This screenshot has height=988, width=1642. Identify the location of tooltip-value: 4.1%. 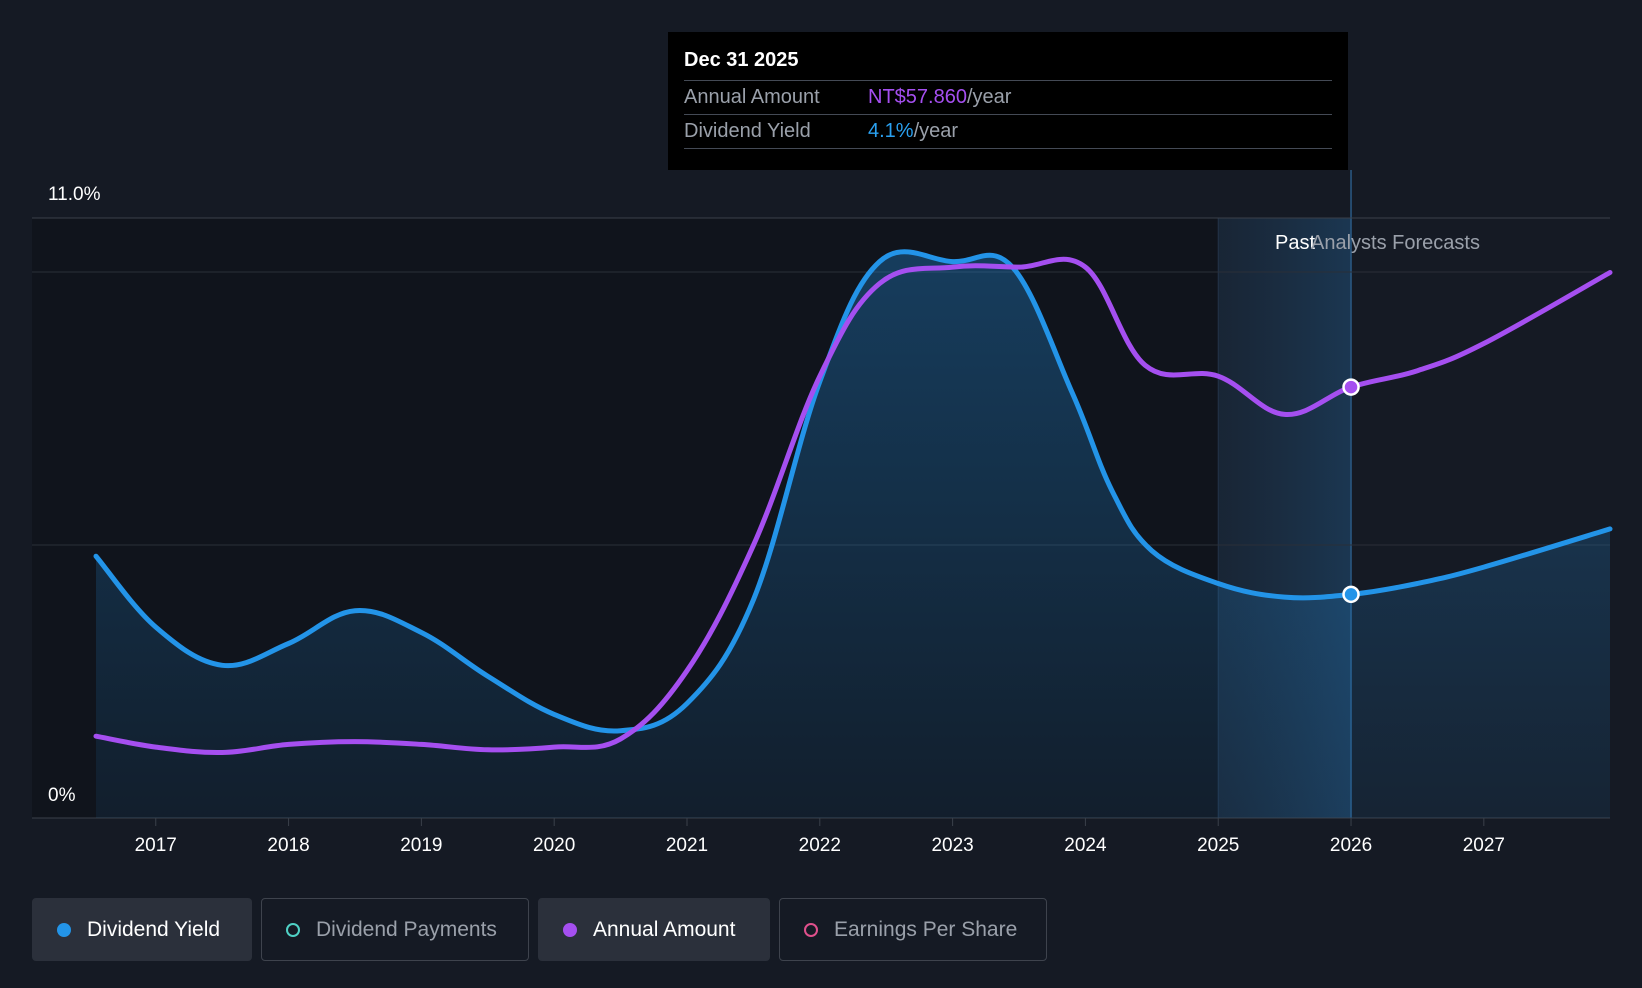
(891, 131).